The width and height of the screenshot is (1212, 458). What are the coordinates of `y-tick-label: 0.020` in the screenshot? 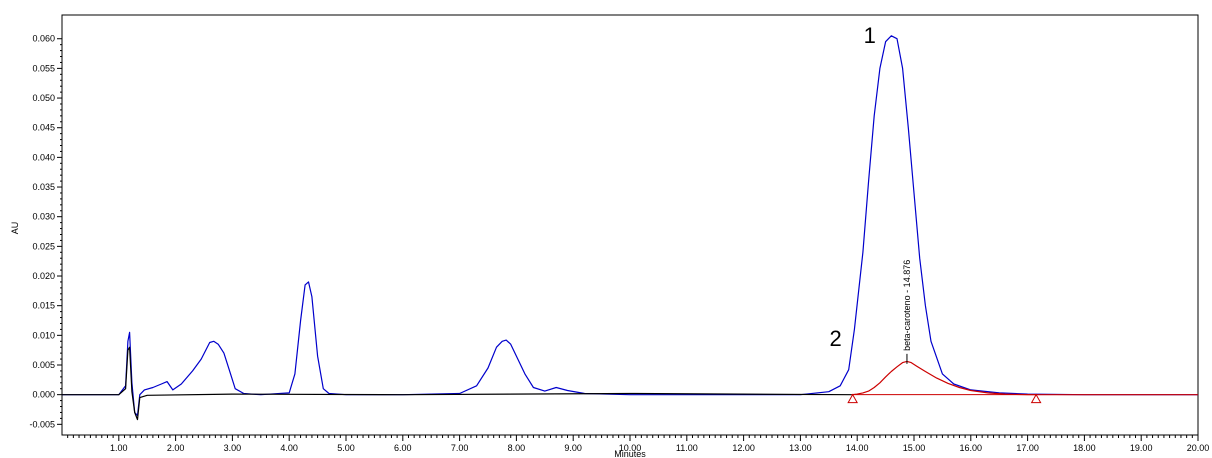 It's located at (43, 276).